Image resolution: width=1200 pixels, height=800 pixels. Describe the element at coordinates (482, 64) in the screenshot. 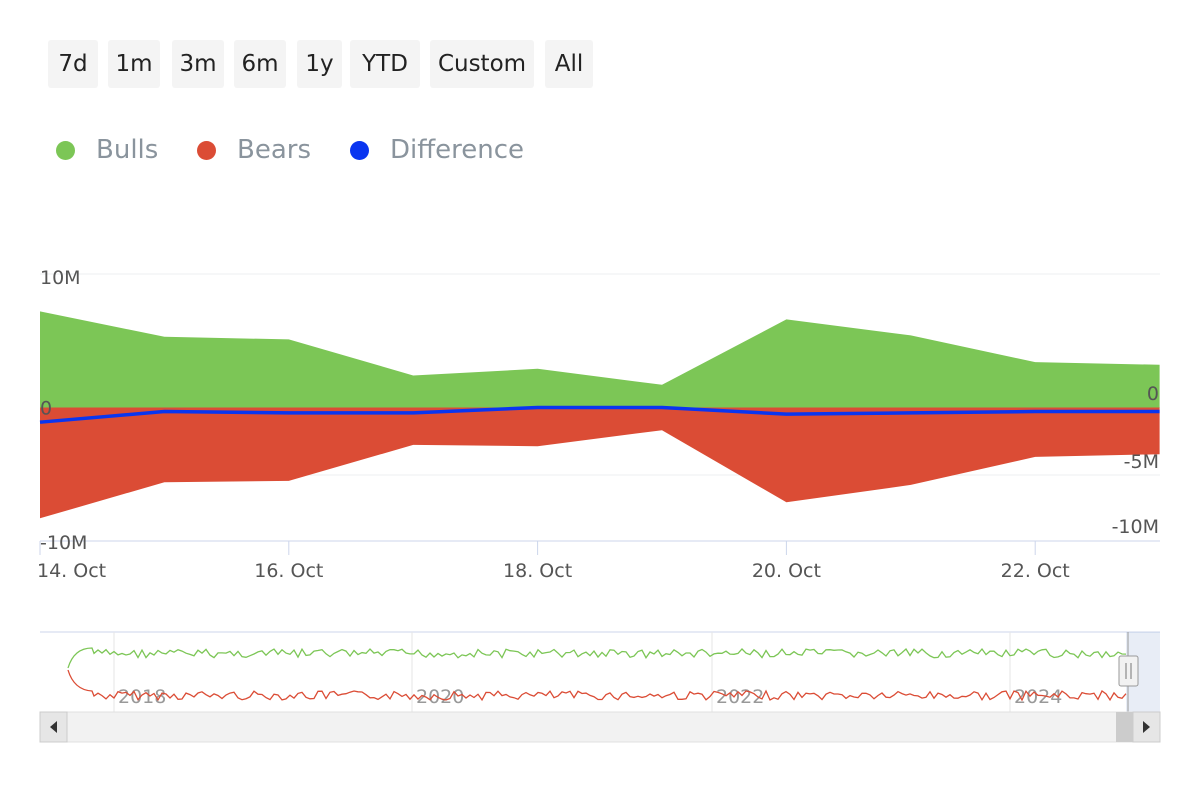

I see `range-button-custom: Custom` at that location.